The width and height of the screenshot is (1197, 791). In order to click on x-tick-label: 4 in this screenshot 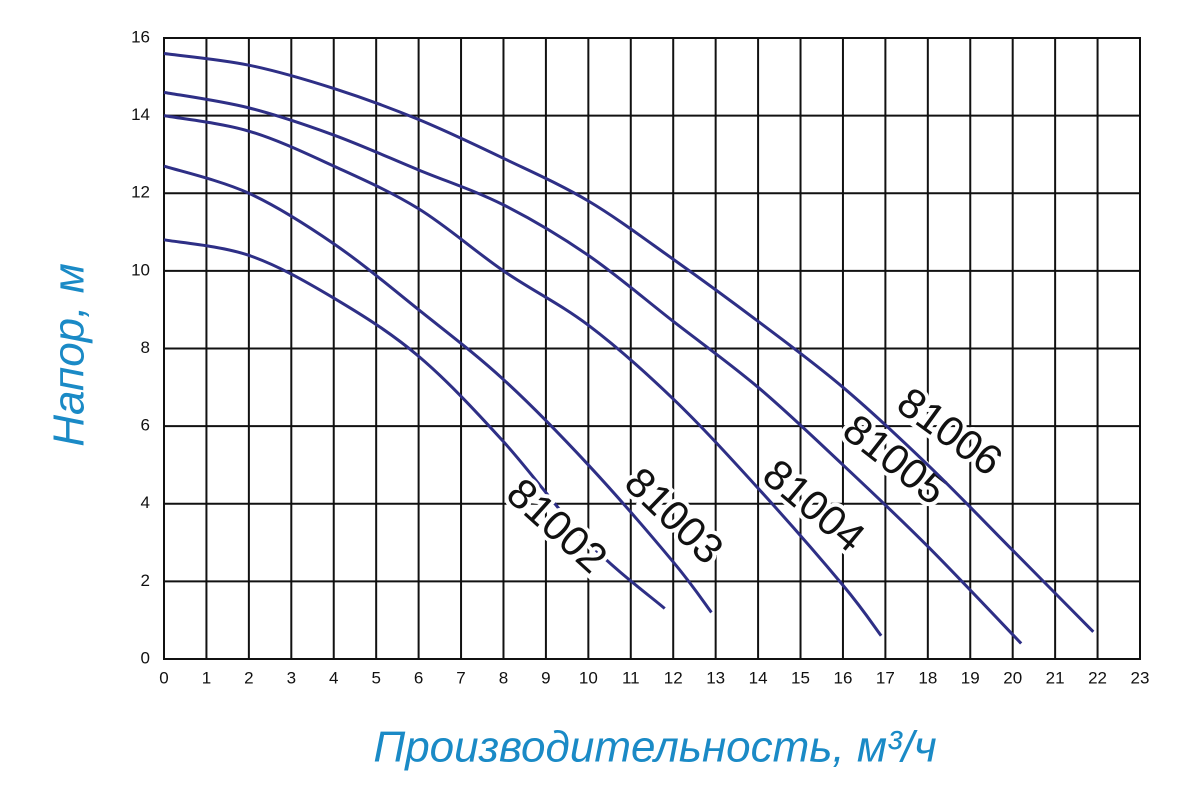, I will do `click(333, 677)`.